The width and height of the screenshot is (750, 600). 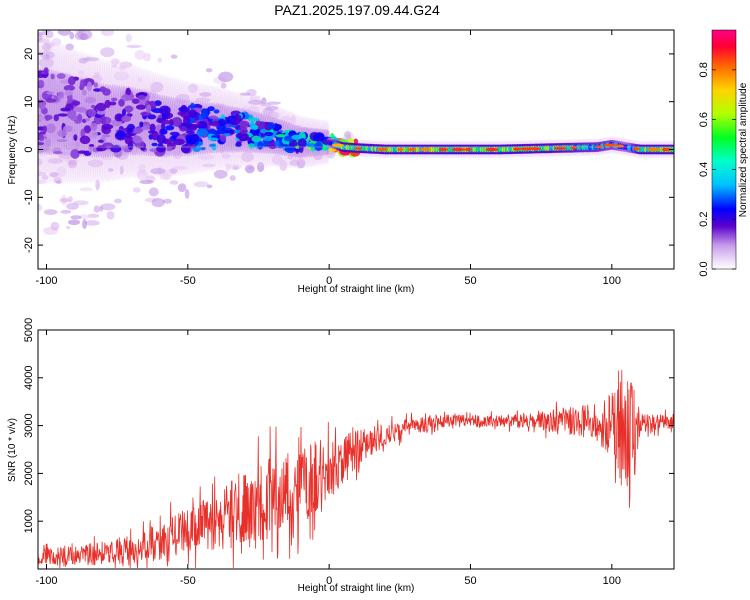 What do you see at coordinates (724, 149) in the screenshot?
I see `colorbar-gradient` at bounding box center [724, 149].